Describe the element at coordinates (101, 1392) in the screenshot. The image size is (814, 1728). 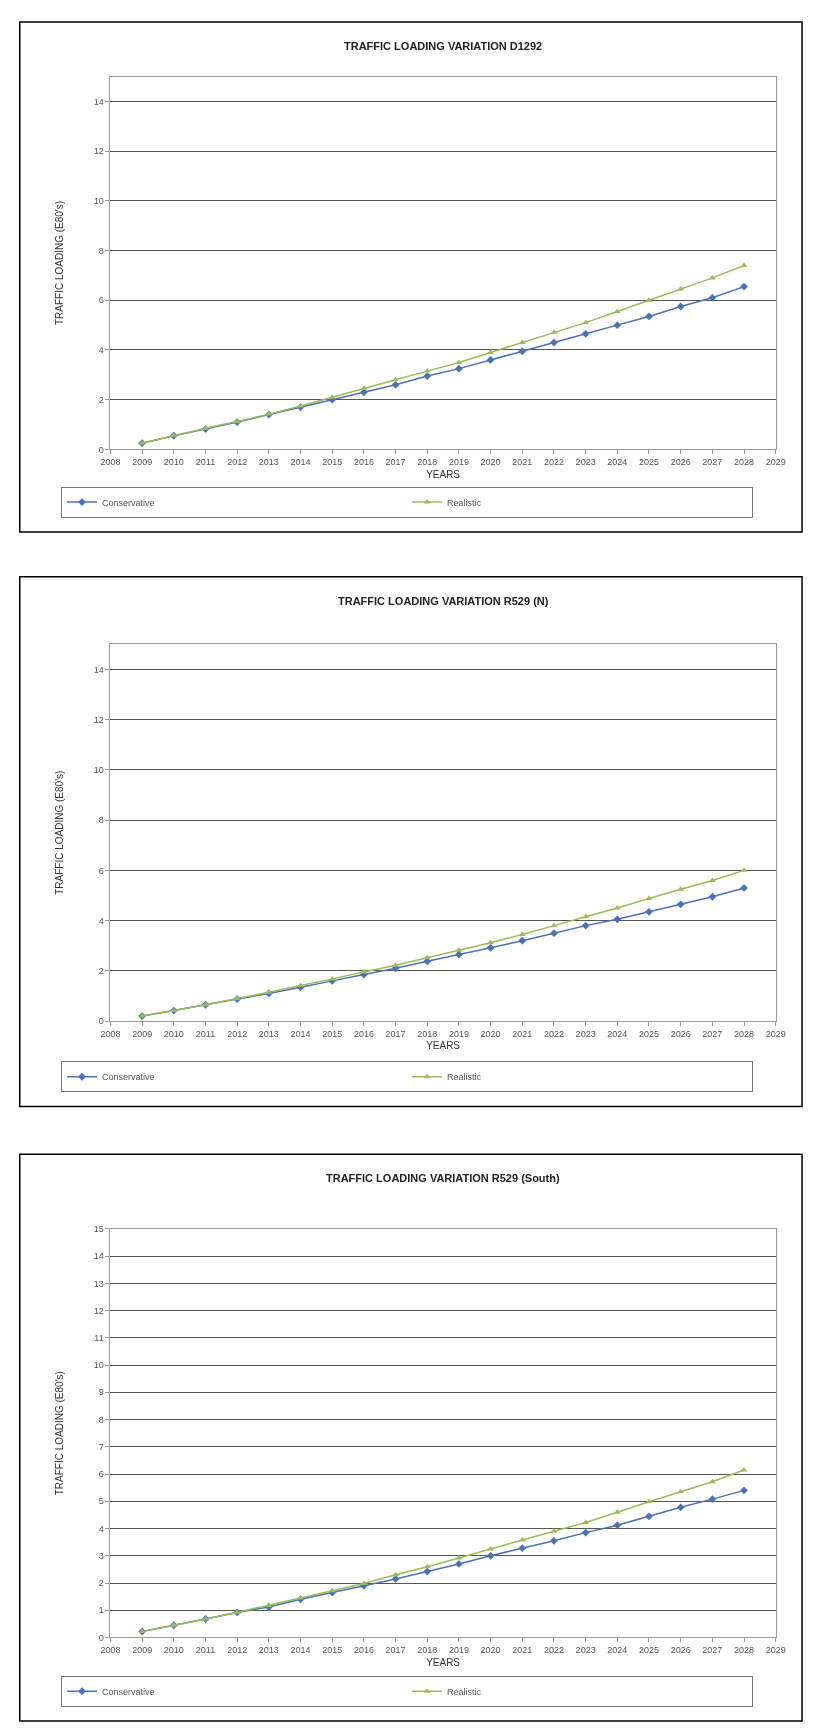
I see `y-tick-label: 9` at that location.